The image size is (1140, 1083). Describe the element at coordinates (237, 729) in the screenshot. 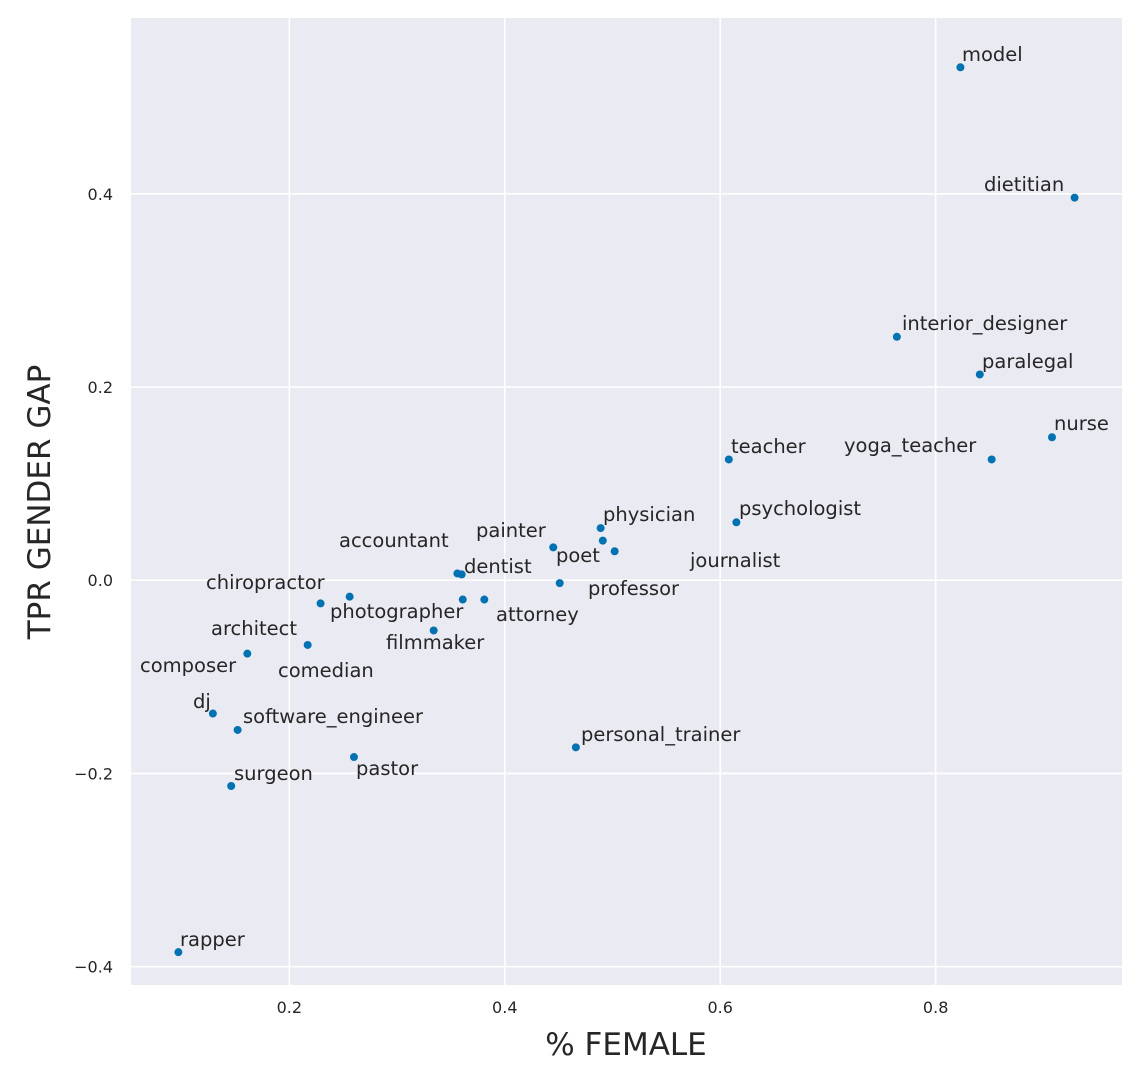

I see `data-point-software_engineer` at that location.